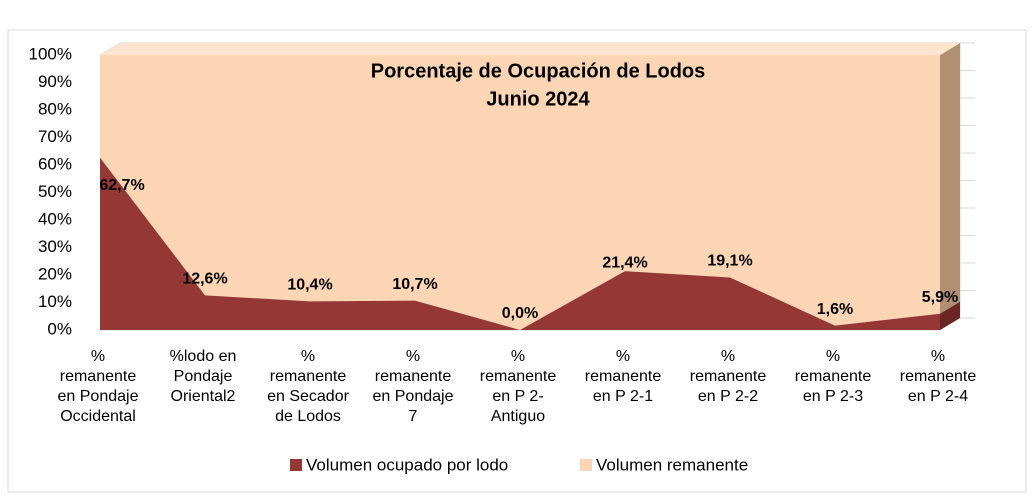 The height and width of the screenshot is (498, 1034). Describe the element at coordinates (121, 185) in the screenshot. I see `data-label: 62,7%` at that location.